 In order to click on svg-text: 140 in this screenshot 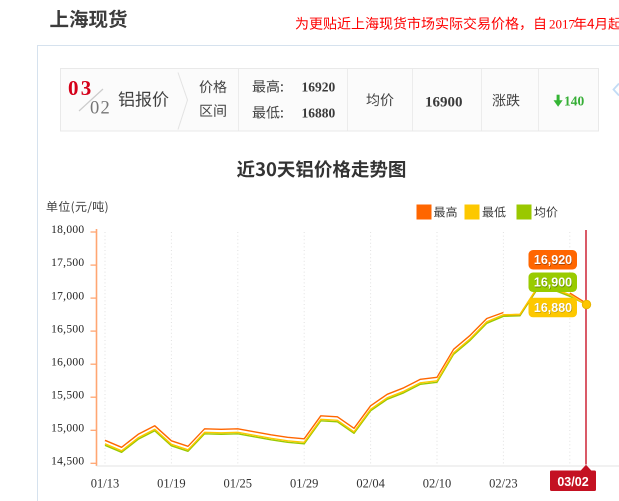, I will do `click(574, 101)`.